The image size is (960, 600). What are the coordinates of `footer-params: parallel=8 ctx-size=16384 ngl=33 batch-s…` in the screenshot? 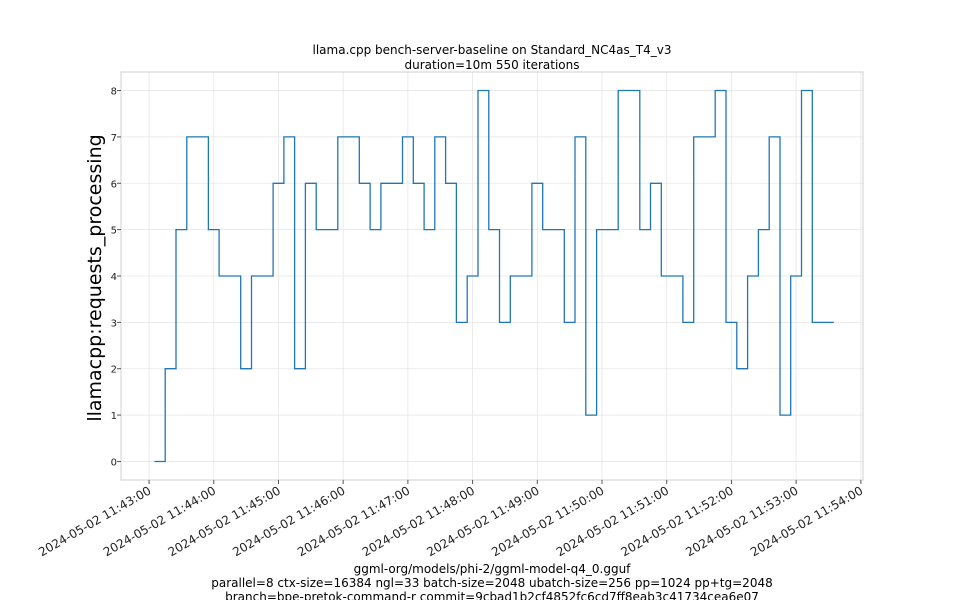 It's located at (491, 583).